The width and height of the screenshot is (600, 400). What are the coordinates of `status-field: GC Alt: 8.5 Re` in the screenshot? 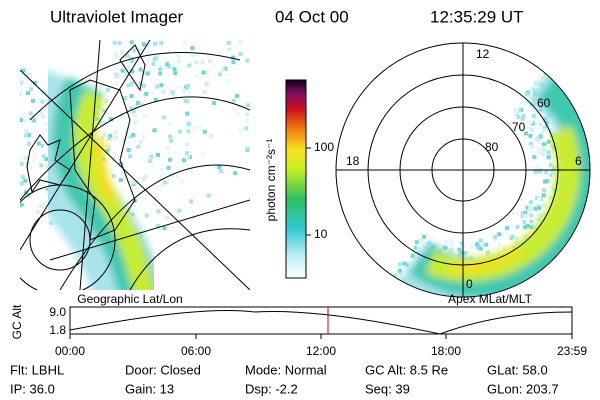 It's located at (406, 369).